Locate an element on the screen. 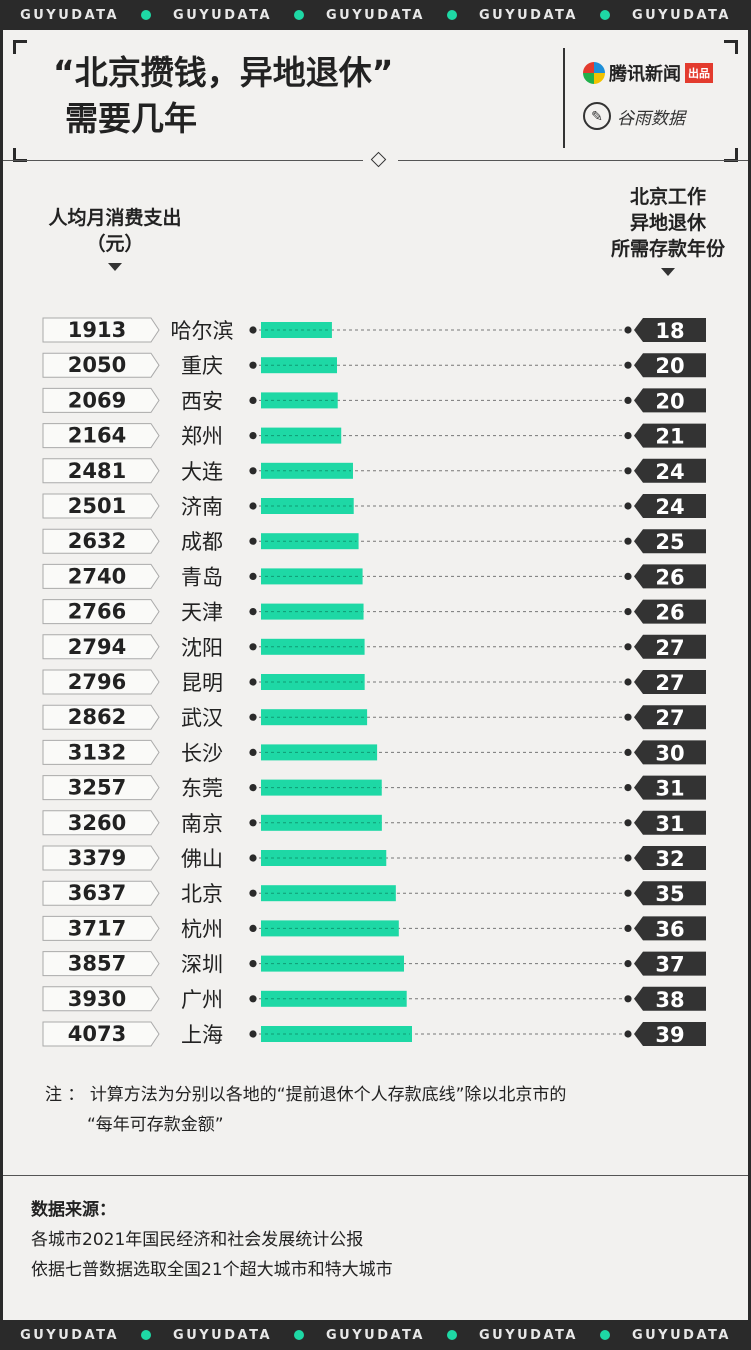 This screenshot has width=751, height=1350. left-column-header: 人均月消费支出 （元） is located at coordinates (115, 238).